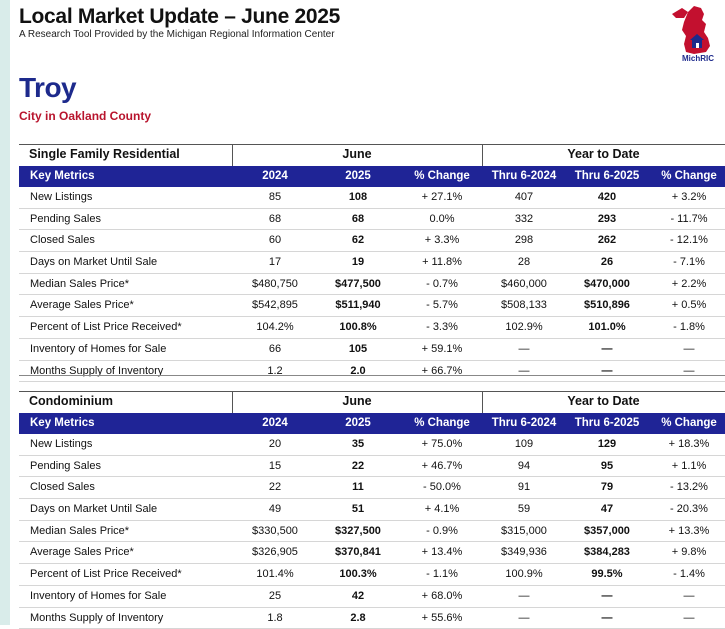 Image resolution: width=725 pixels, height=629 pixels. I want to click on metric-value: 91, so click(524, 487).